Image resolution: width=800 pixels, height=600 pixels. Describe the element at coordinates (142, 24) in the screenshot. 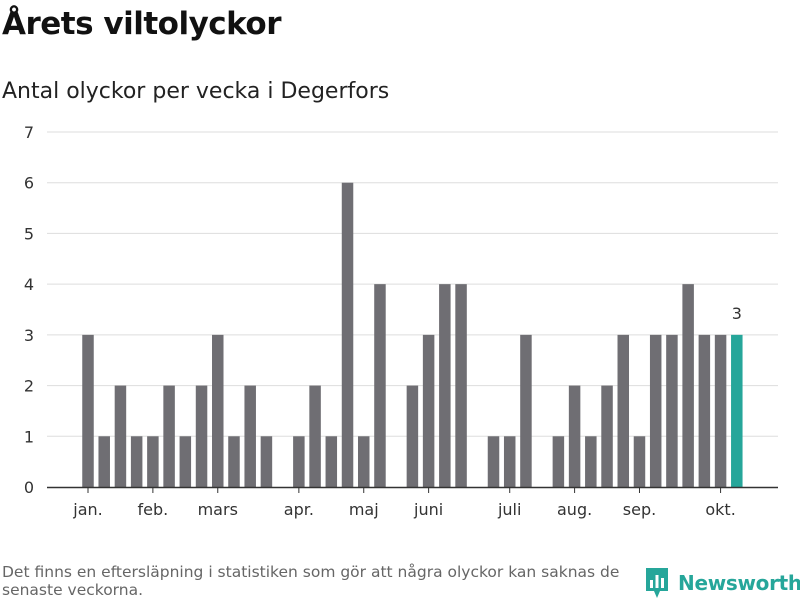

I see `chart-title: Årets viltolyckor` at that location.